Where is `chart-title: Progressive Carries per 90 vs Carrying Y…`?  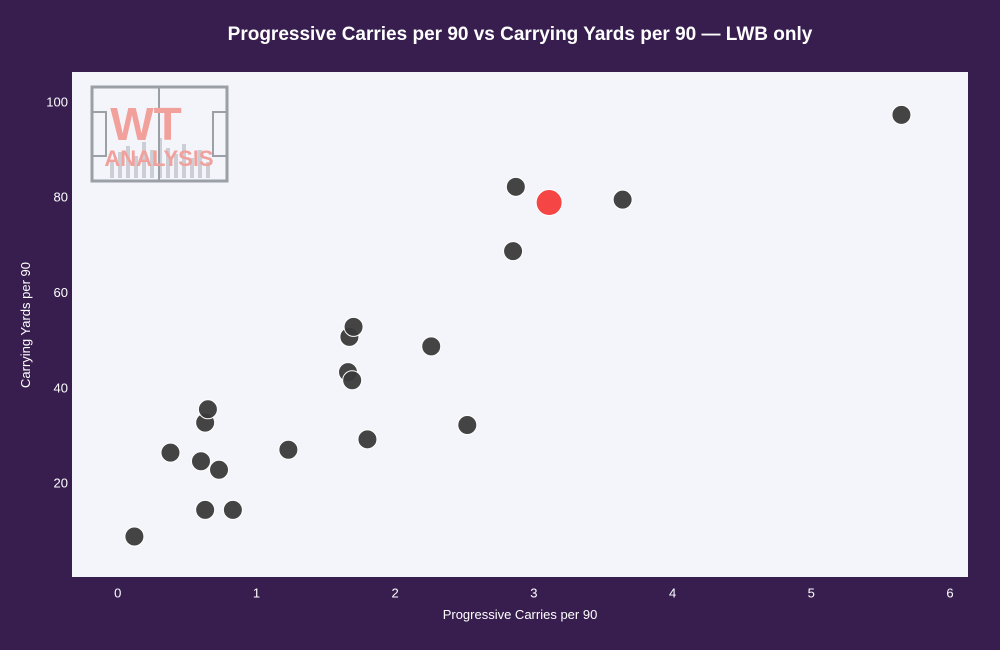
chart-title: Progressive Carries per 90 vs Carrying Y… is located at coordinates (520, 34).